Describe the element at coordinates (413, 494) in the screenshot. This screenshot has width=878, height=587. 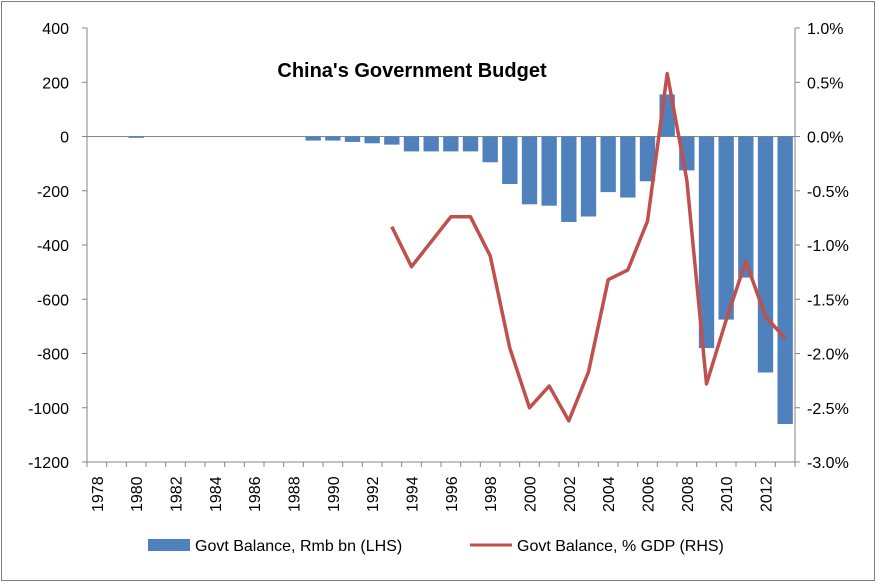
I see `x-tick-label: 1994` at that location.